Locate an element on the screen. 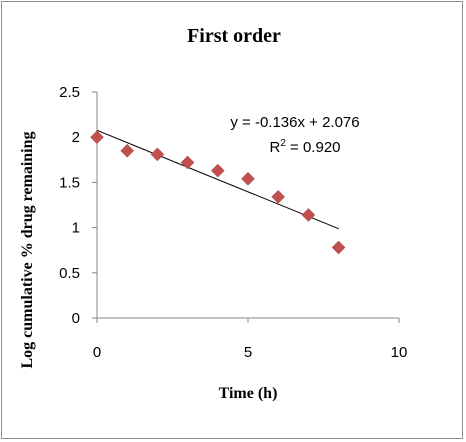 The height and width of the screenshot is (442, 466). trendline-path is located at coordinates (217, 179).